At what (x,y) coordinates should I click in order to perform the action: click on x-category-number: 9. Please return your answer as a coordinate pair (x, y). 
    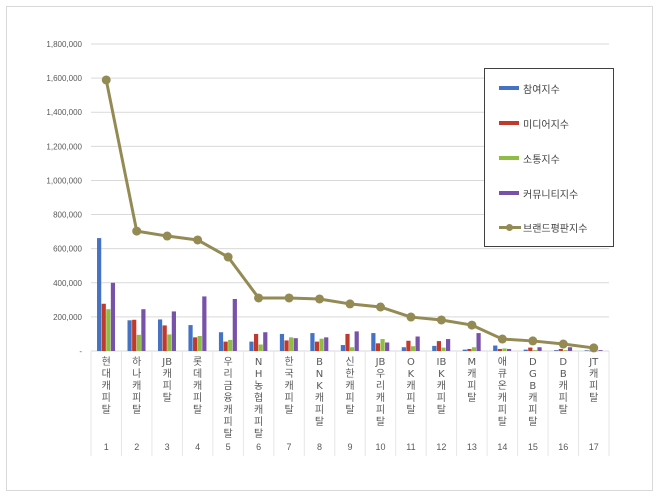
    Looking at the image, I should click on (349, 447).